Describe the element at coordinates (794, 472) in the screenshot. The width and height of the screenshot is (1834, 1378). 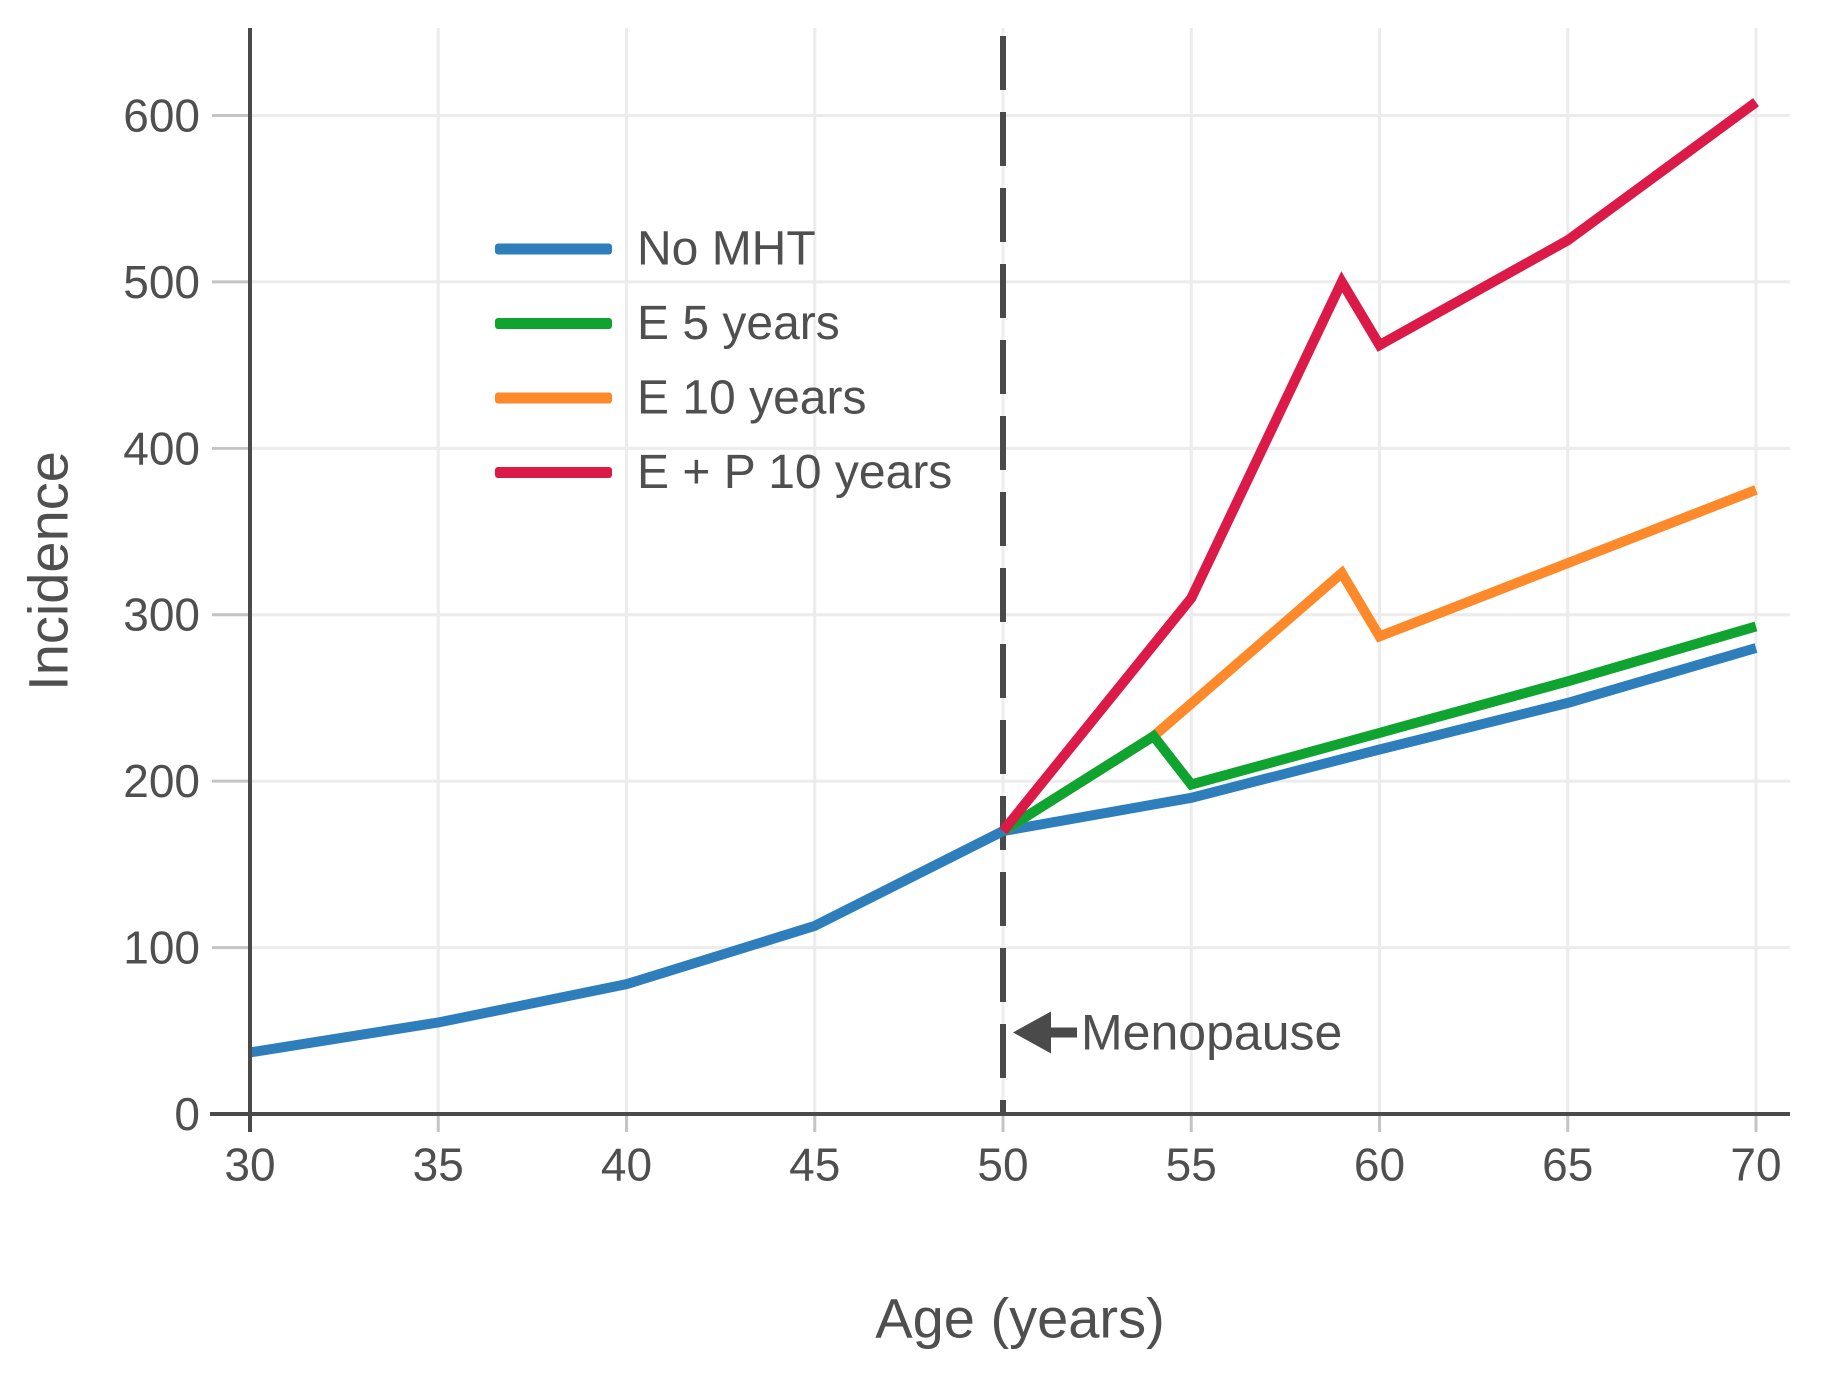
I see `legend-label-e-p-10-years: E + P 10 years` at that location.